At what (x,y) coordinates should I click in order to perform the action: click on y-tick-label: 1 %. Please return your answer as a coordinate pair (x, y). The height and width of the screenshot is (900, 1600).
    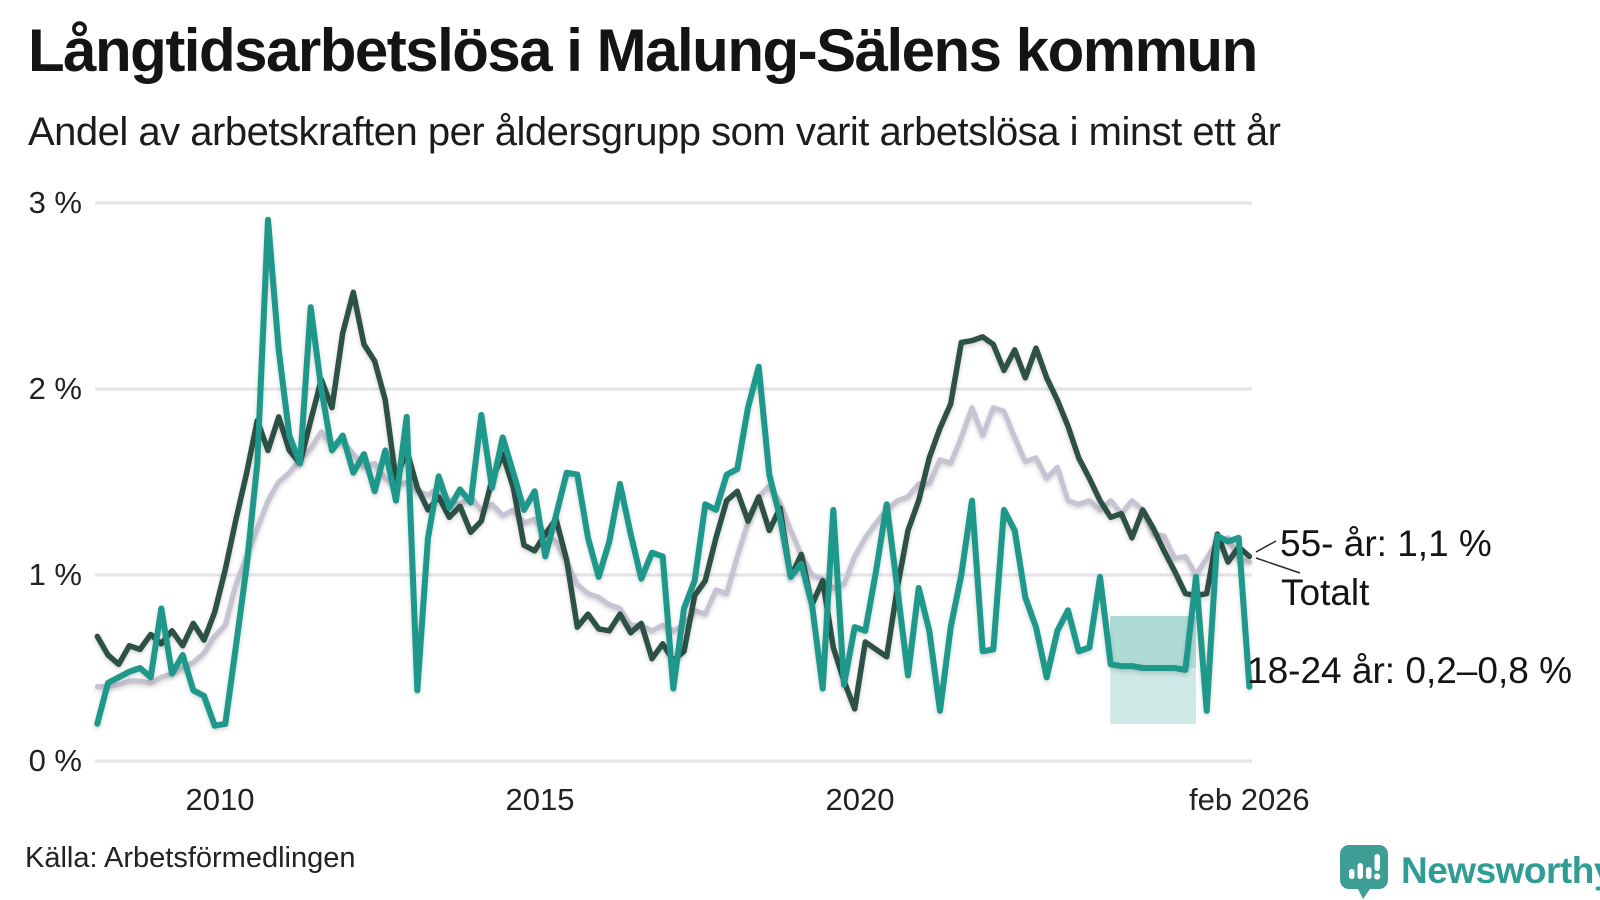
    Looking at the image, I should click on (55, 574).